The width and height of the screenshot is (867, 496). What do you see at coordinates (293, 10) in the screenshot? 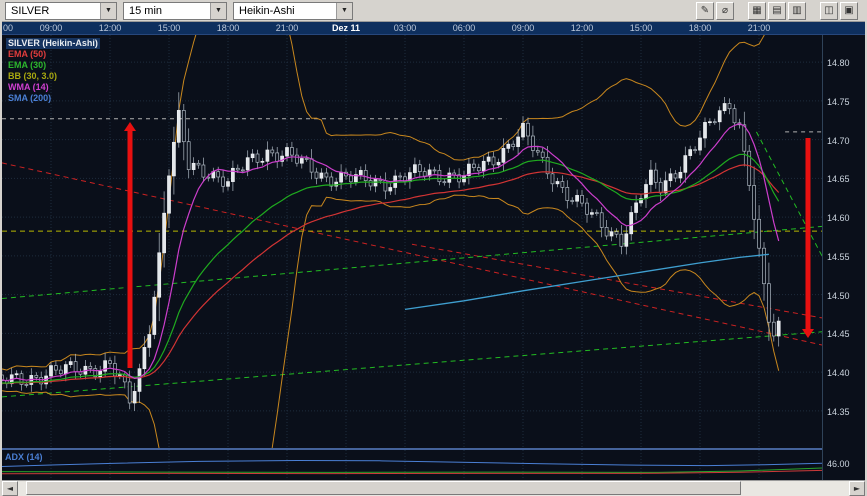
I see `chart-type-select: Heikin-Ashi ▼` at bounding box center [293, 10].